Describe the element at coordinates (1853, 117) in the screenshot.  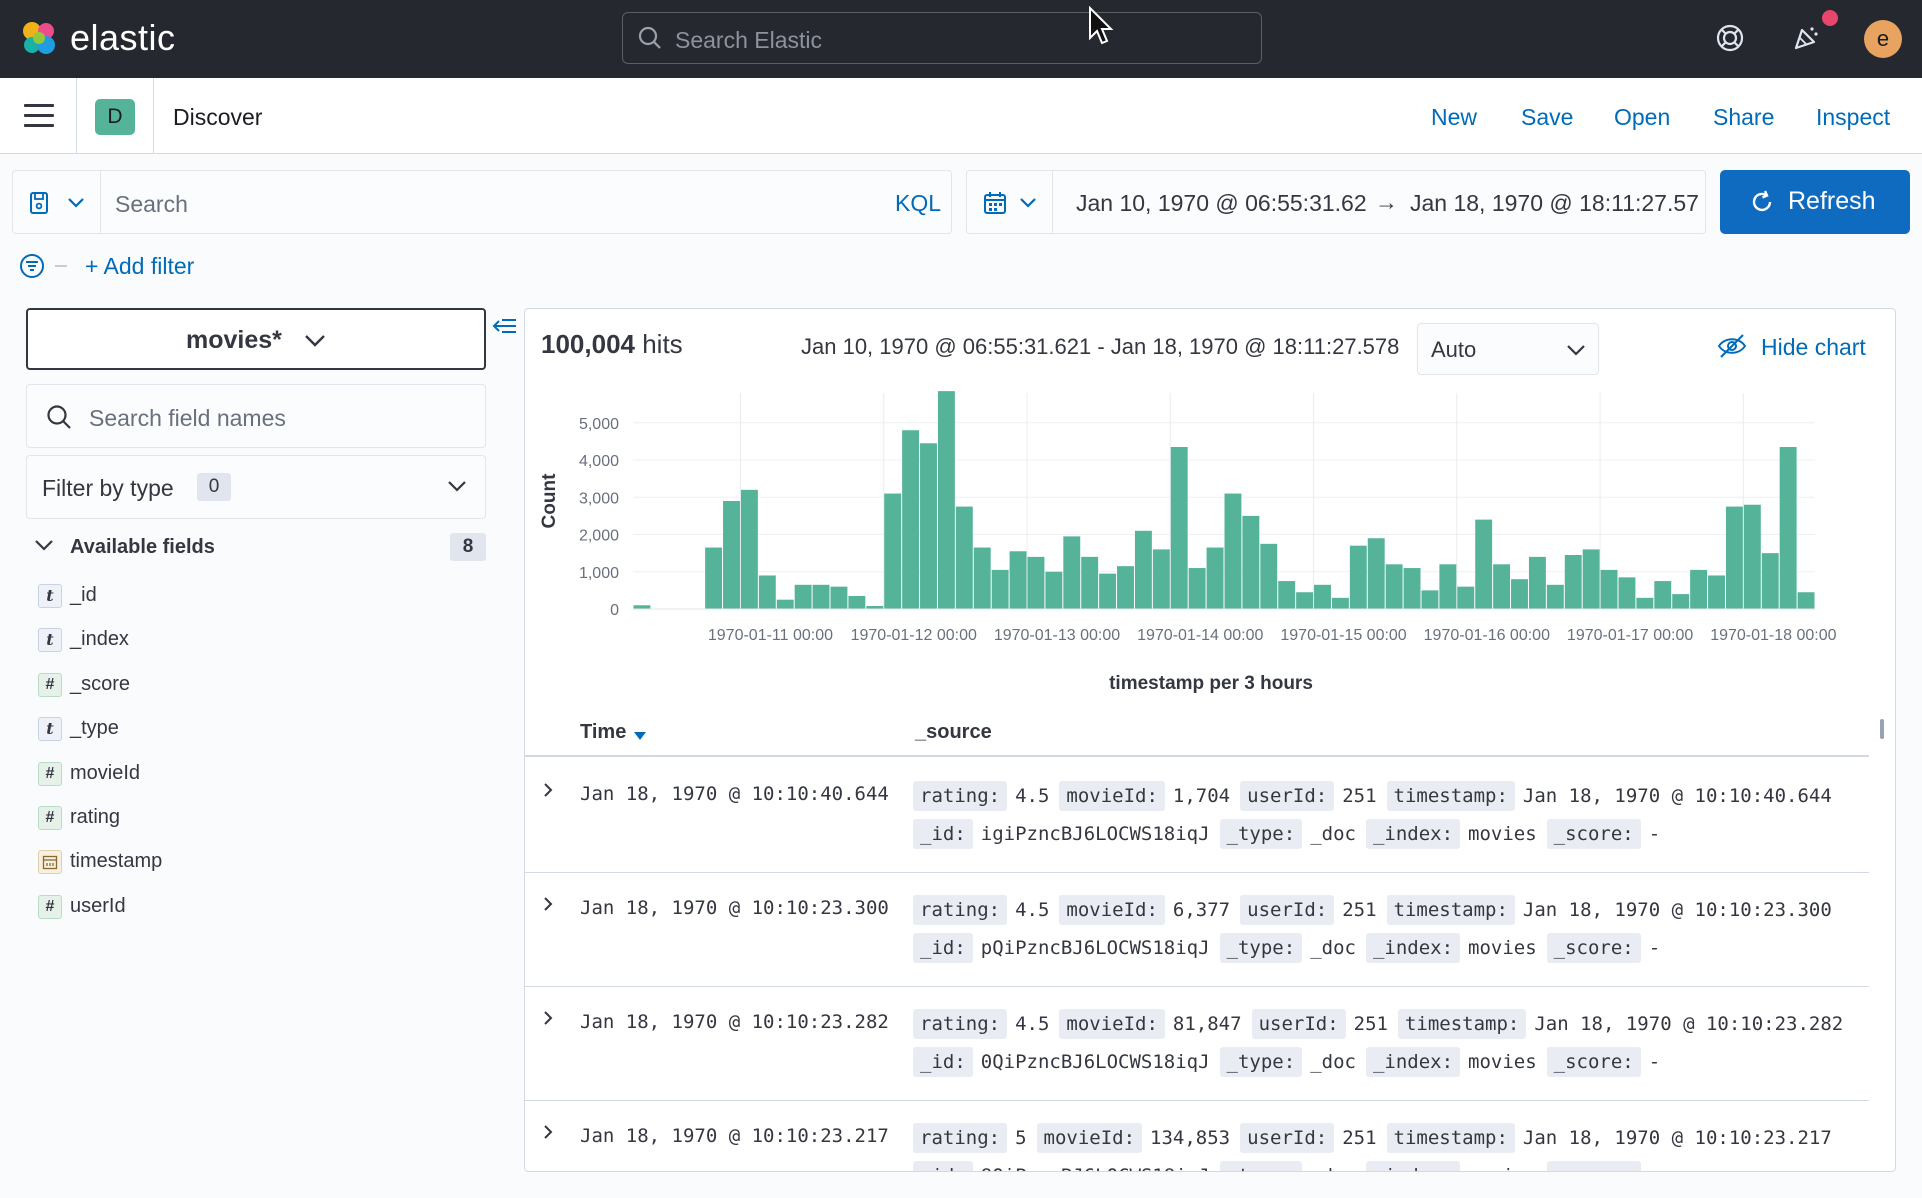
I see `inspect-link: Inspect` at that location.